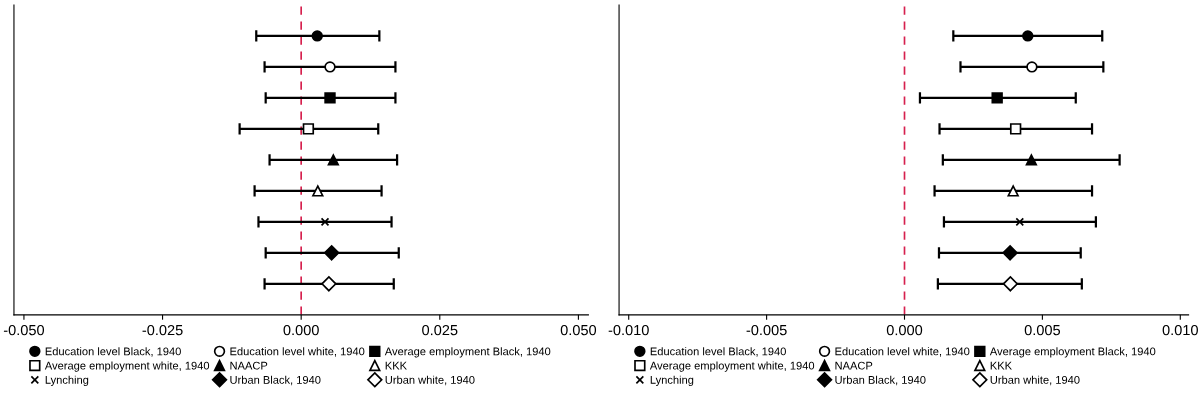 The height and width of the screenshot is (411, 1203). What do you see at coordinates (1042, 330) in the screenshot?
I see `x-tick-label: 0.005` at bounding box center [1042, 330].